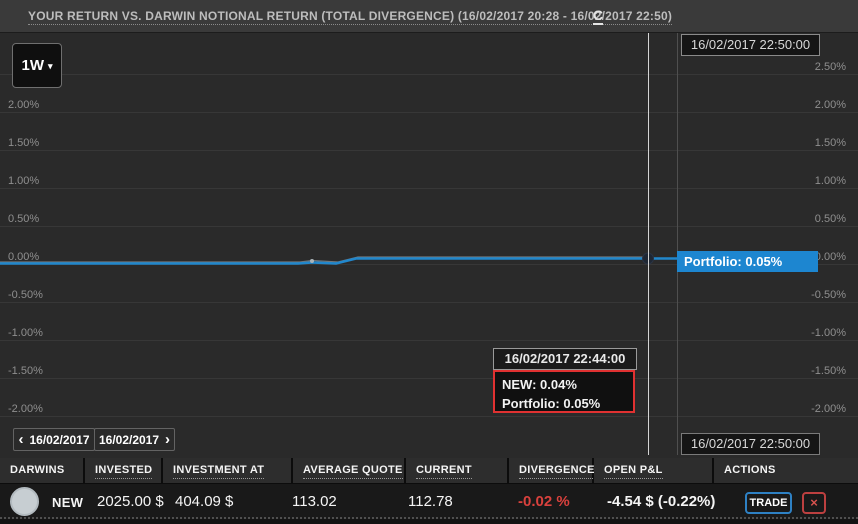 The image size is (858, 524). What do you see at coordinates (314, 501) in the screenshot?
I see `average-quote-value: 113.02` at bounding box center [314, 501].